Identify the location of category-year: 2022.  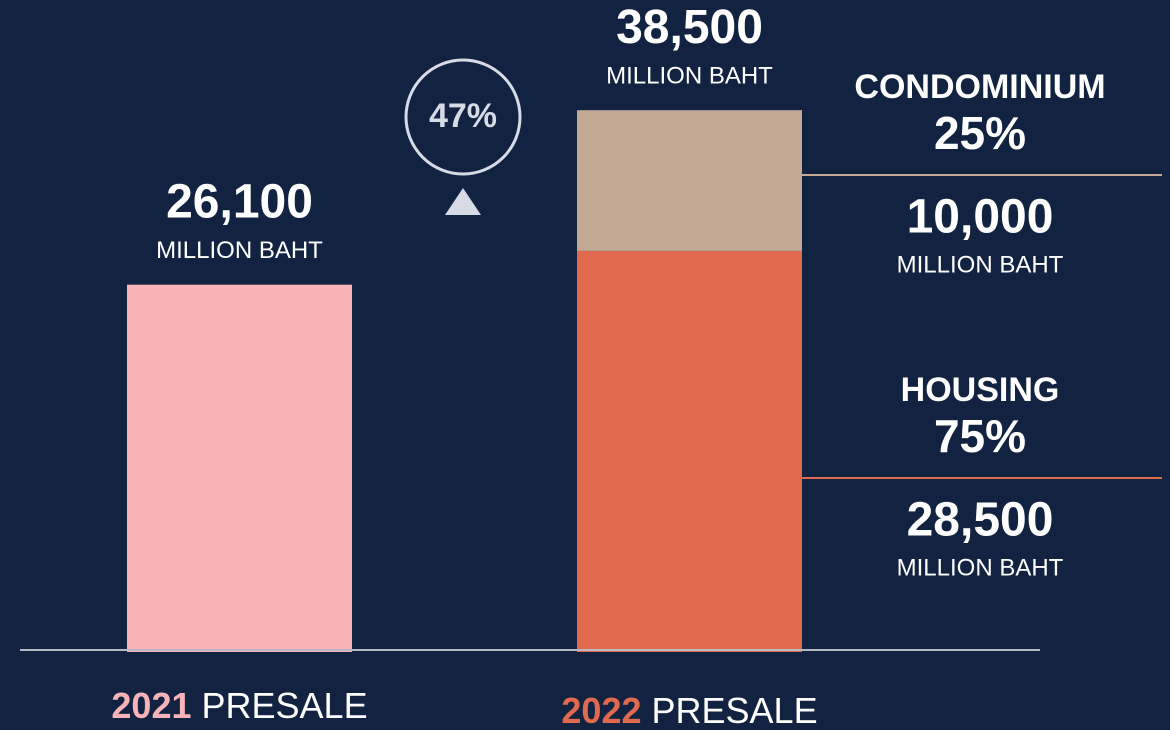
(601, 710).